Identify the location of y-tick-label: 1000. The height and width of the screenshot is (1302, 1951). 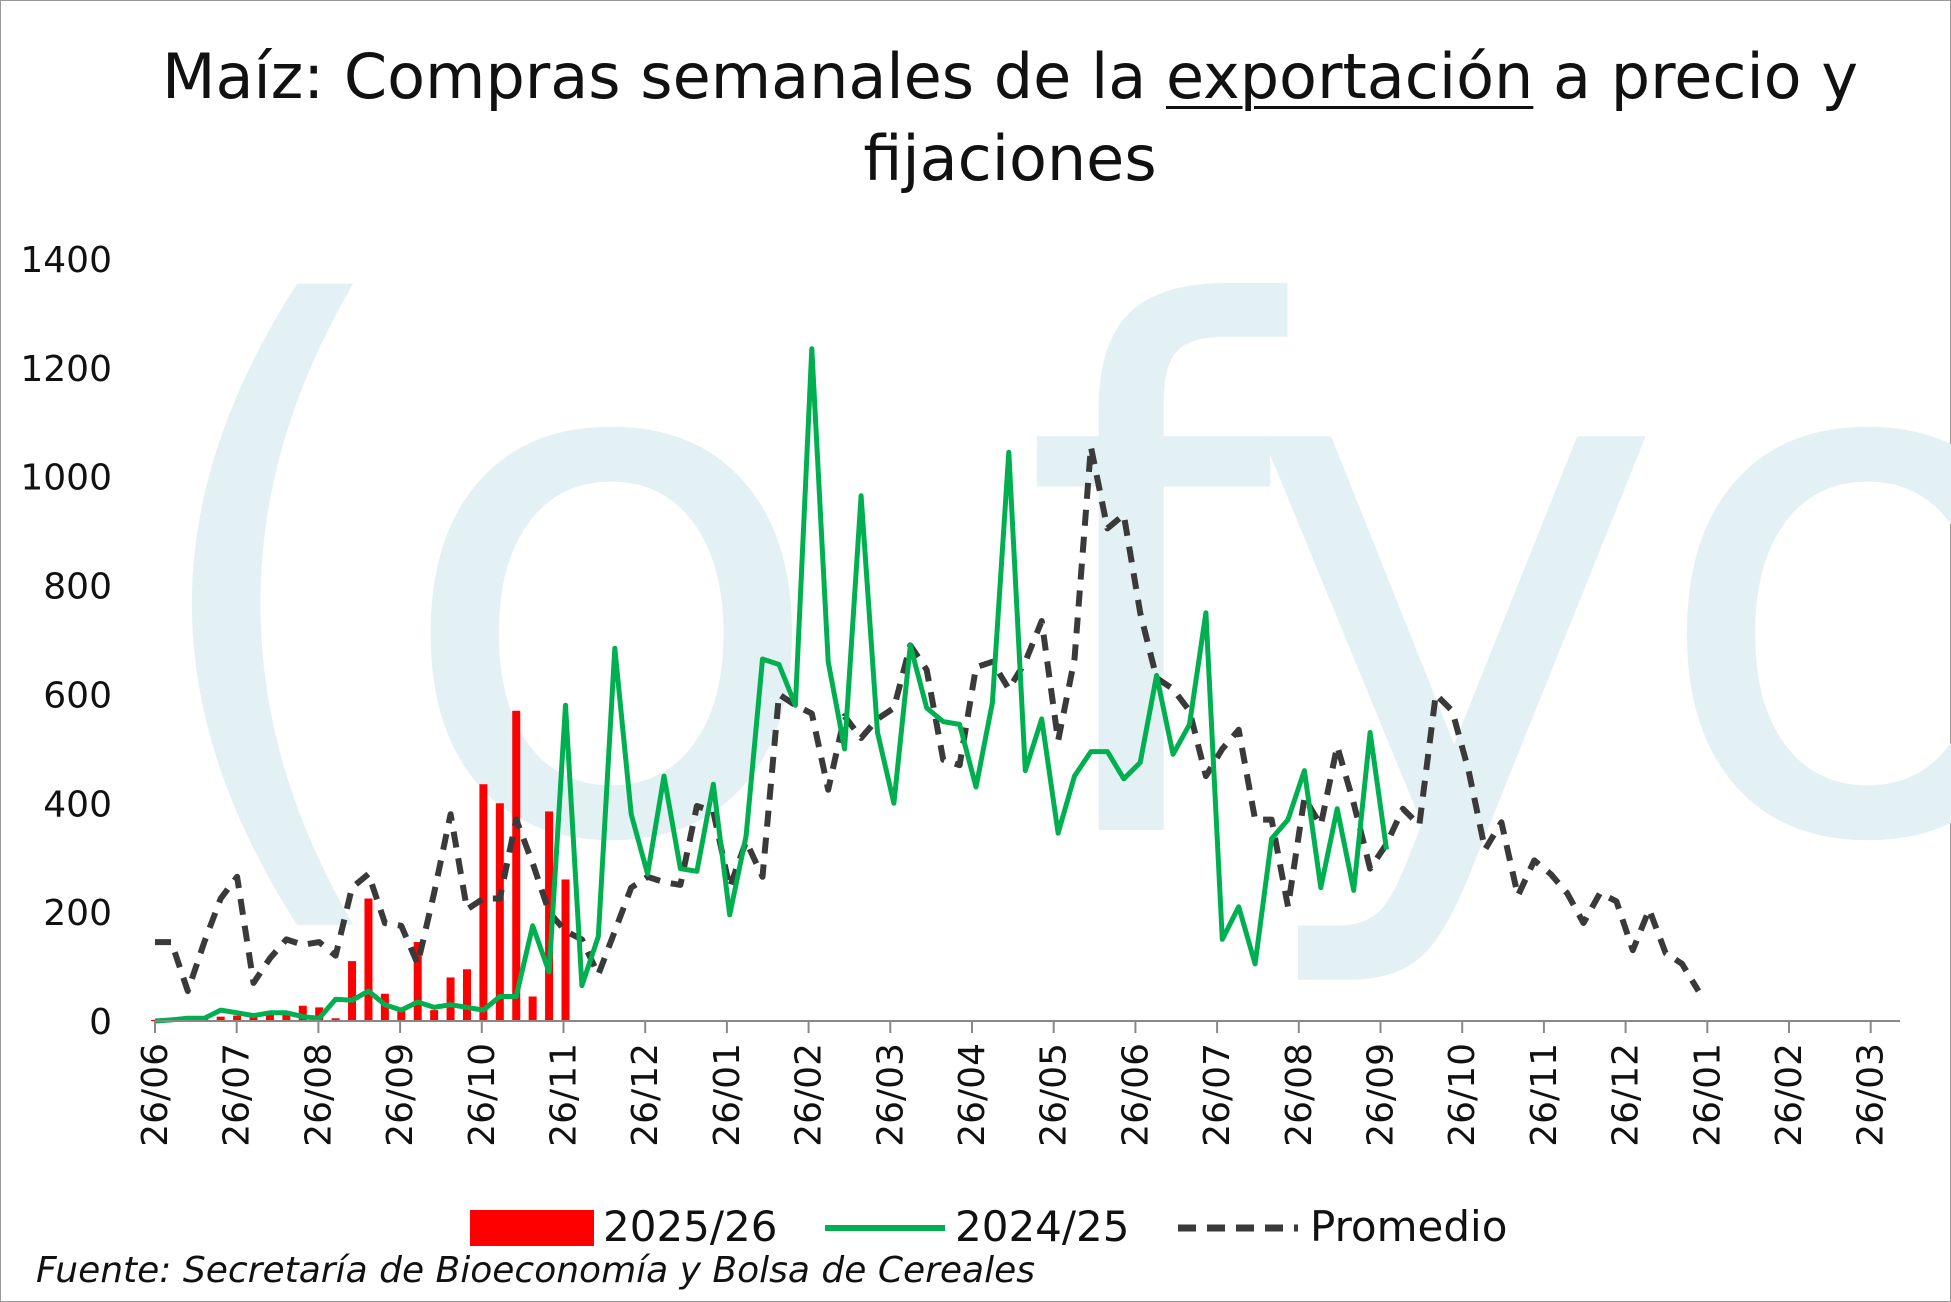
(66, 478).